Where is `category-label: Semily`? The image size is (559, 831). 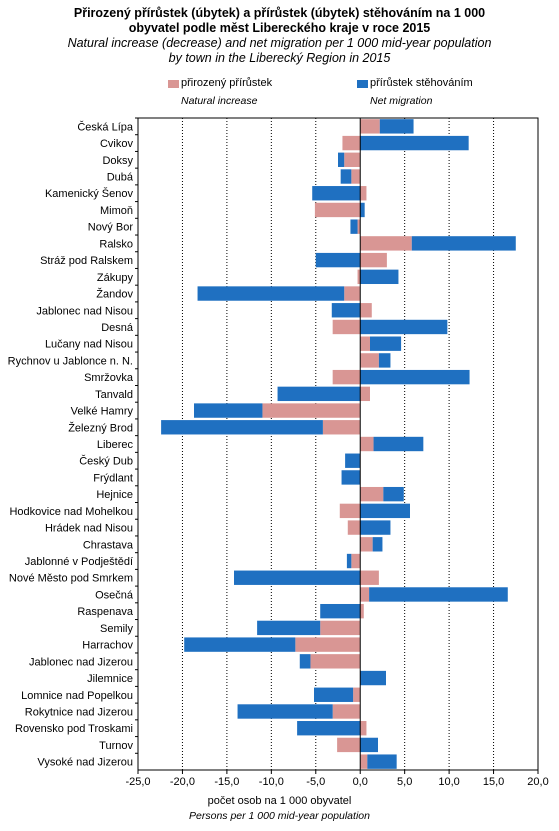 category-label: Semily is located at coordinates (117, 629).